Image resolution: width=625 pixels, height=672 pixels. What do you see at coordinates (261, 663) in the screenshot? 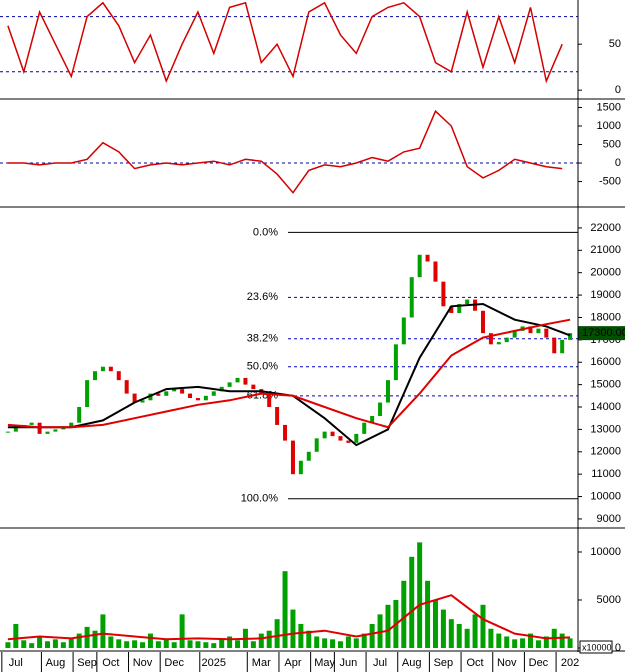
I see `x-tick-label: Mar` at bounding box center [261, 663].